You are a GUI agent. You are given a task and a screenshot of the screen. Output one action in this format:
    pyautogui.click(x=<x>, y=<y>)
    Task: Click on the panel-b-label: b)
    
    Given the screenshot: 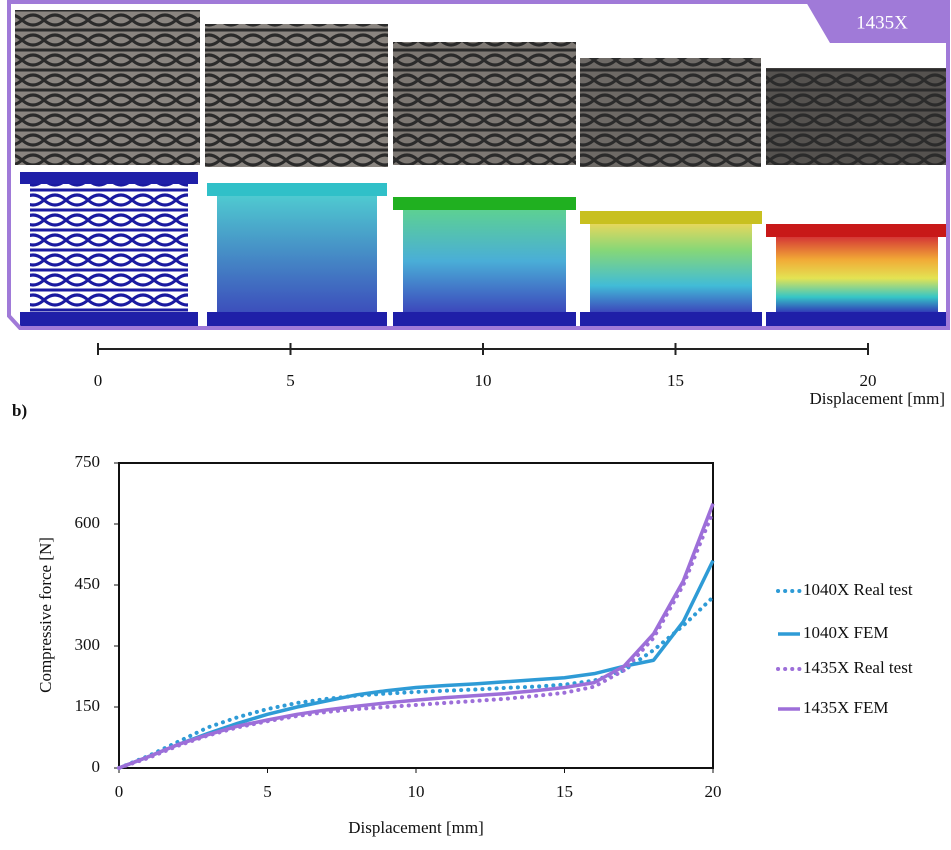 What is the action you would take?
    pyautogui.click(x=19, y=410)
    